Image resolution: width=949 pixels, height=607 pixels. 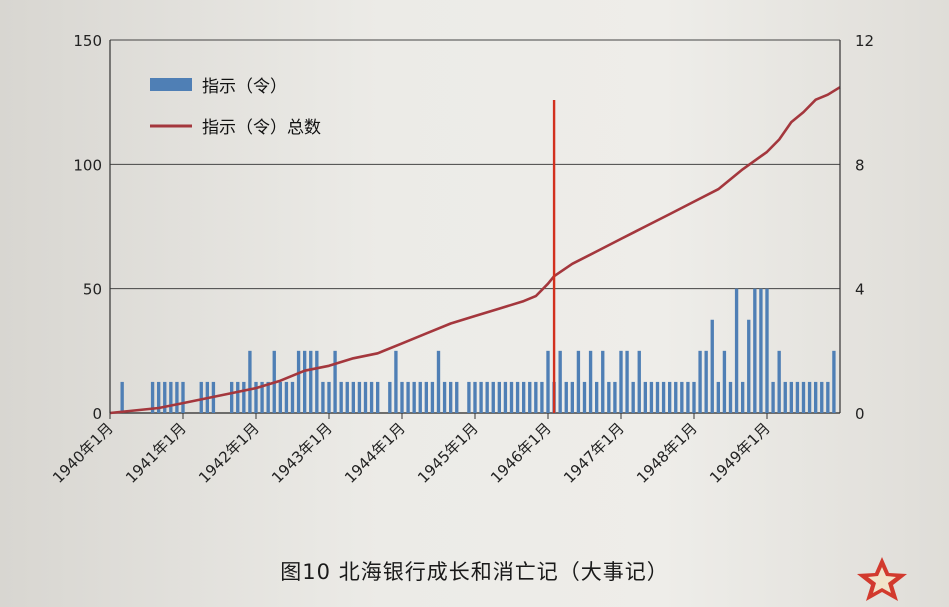 I want to click on right-tick-label: 8, so click(x=860, y=165).